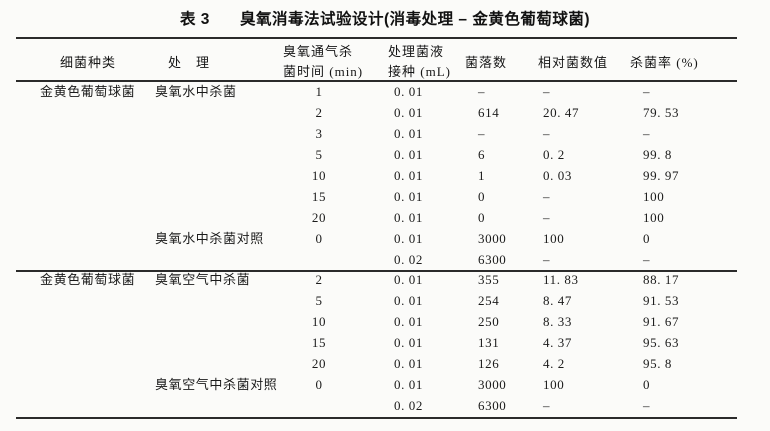 This screenshot has height=431, width=770. I want to click on cell-colony-count: 6, so click(482, 154).